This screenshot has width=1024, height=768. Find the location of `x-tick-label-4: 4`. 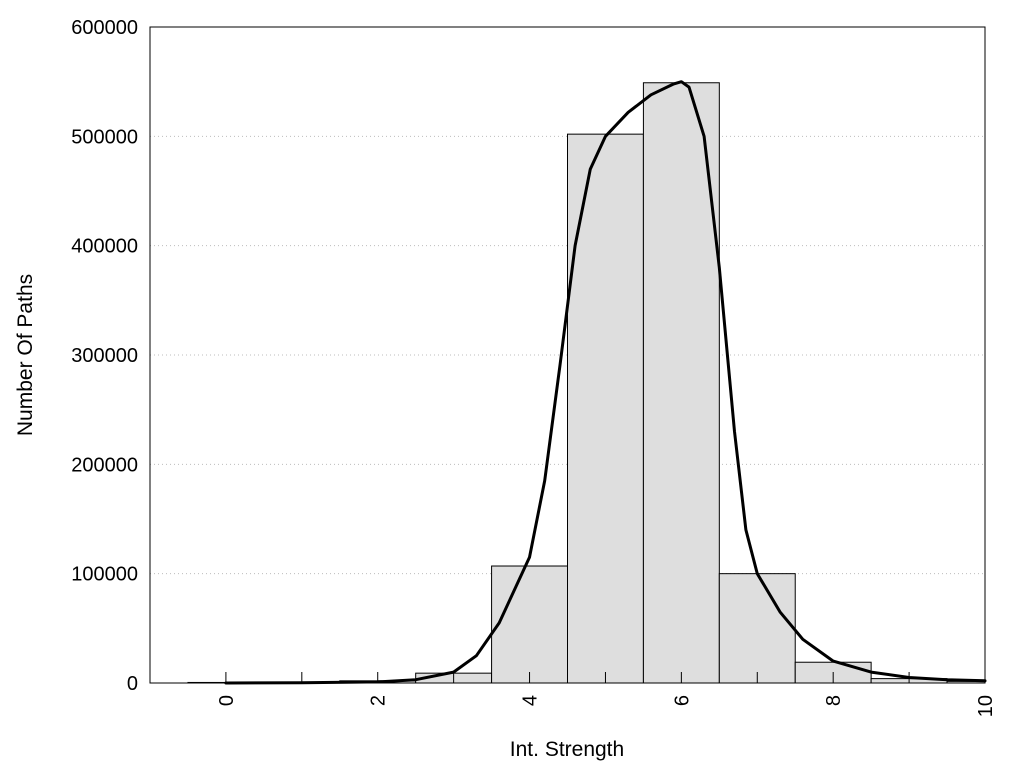

x-tick-label-4: 4 is located at coordinates (531, 700).